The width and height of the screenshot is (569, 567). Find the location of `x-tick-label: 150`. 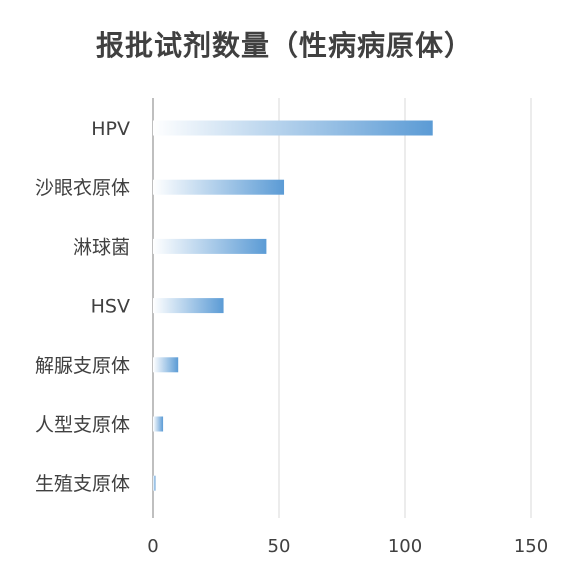

x-tick-label: 150 is located at coordinates (531, 546).